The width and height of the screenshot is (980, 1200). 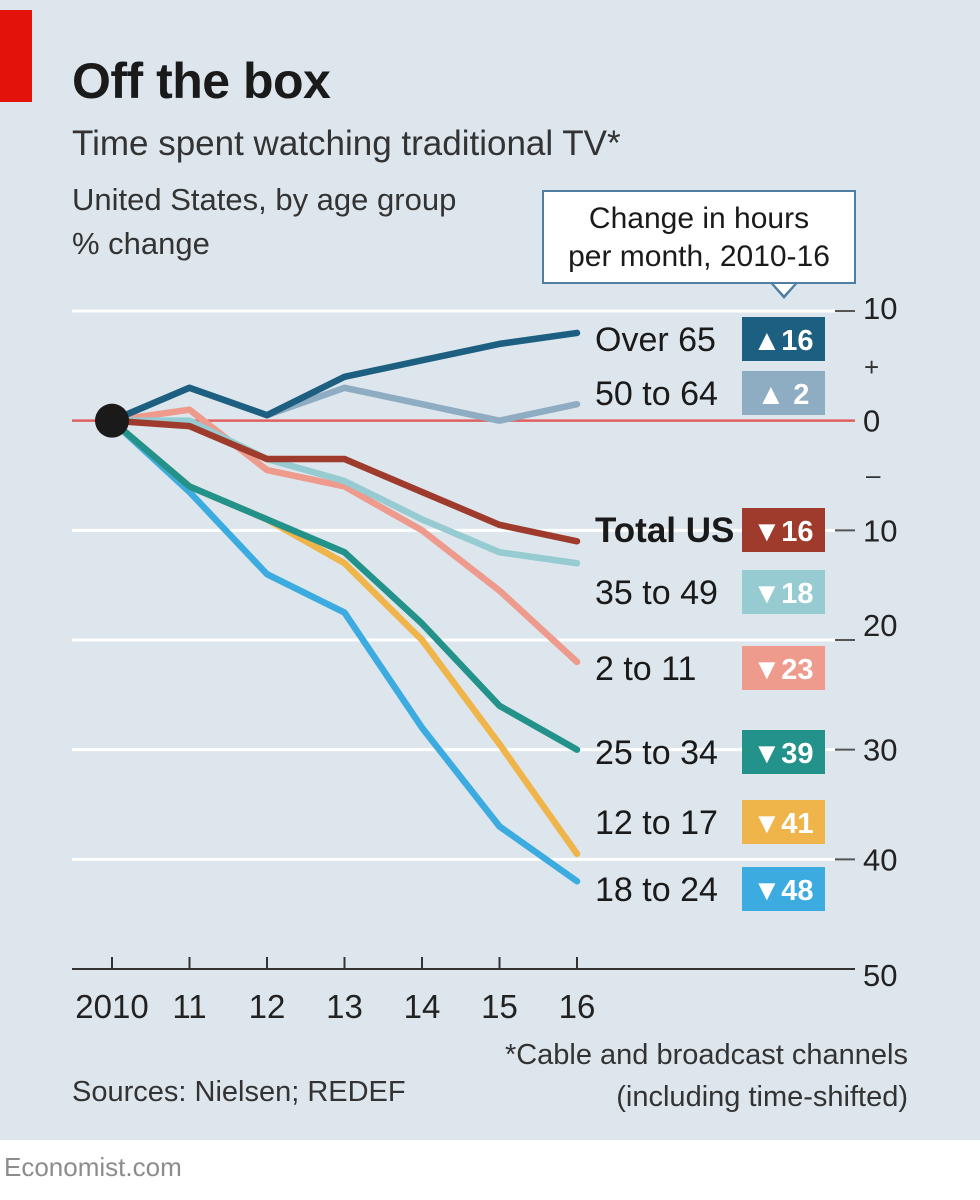 I want to click on chart-title: Off the box, so click(x=201, y=81).